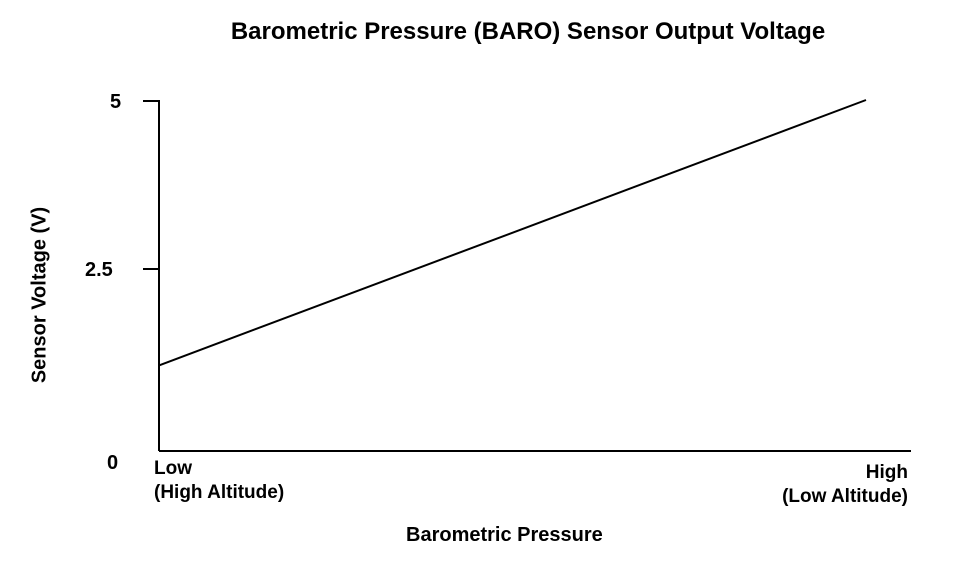  I want to click on y-tick-label-0: 0, so click(112, 463).